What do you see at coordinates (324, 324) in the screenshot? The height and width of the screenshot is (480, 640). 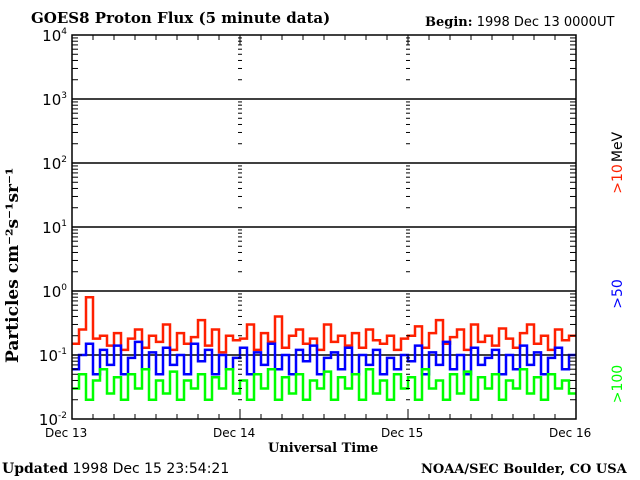 I see `series-line-gt10` at bounding box center [324, 324].